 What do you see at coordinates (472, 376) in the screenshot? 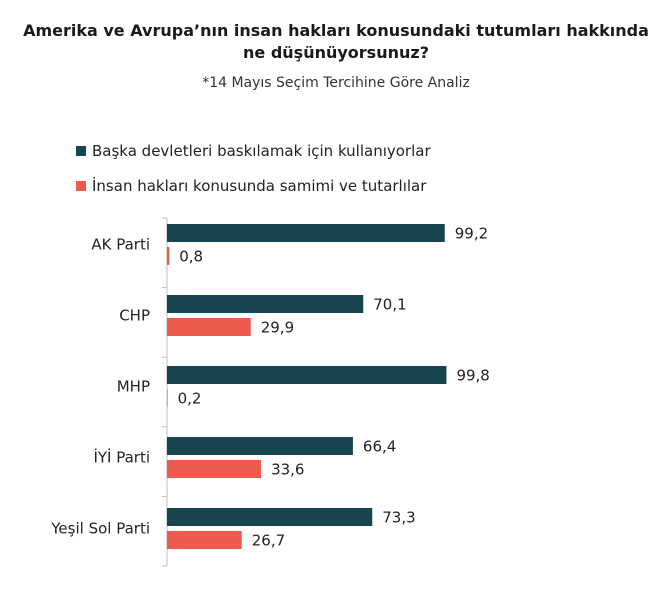
I see `data-label: 99,8` at bounding box center [472, 376].